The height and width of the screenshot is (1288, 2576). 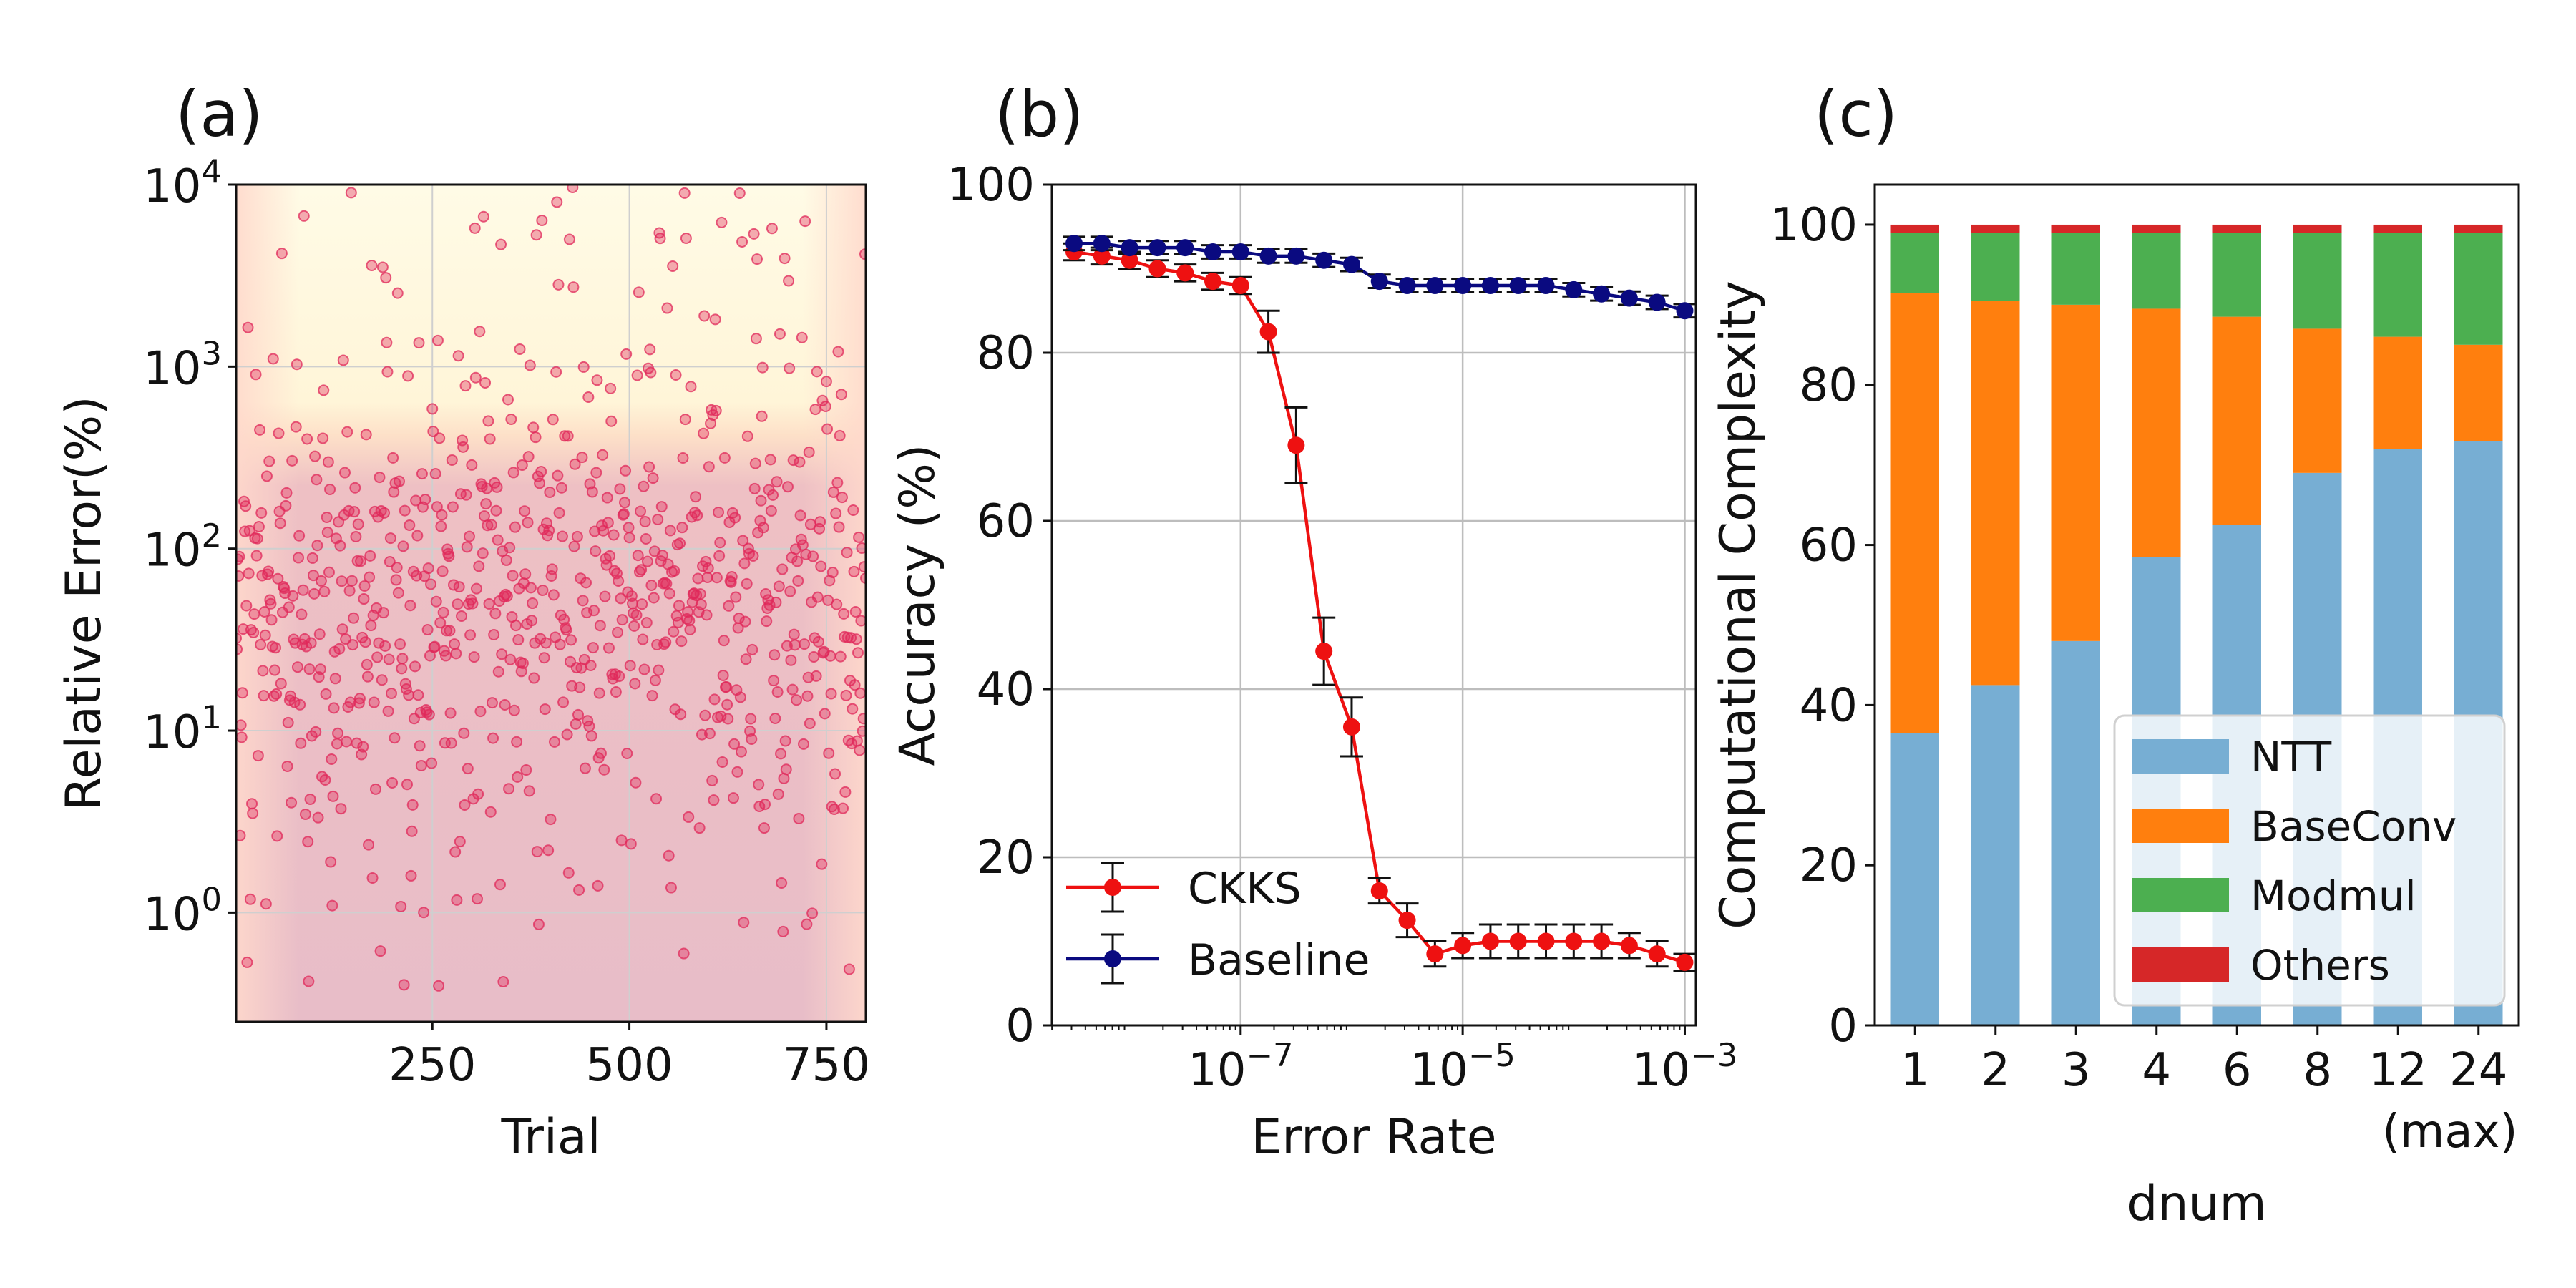 What do you see at coordinates (1462, 1066) in the screenshot?
I see `panel-b-x-tick-label: 10⁻⁵` at bounding box center [1462, 1066].